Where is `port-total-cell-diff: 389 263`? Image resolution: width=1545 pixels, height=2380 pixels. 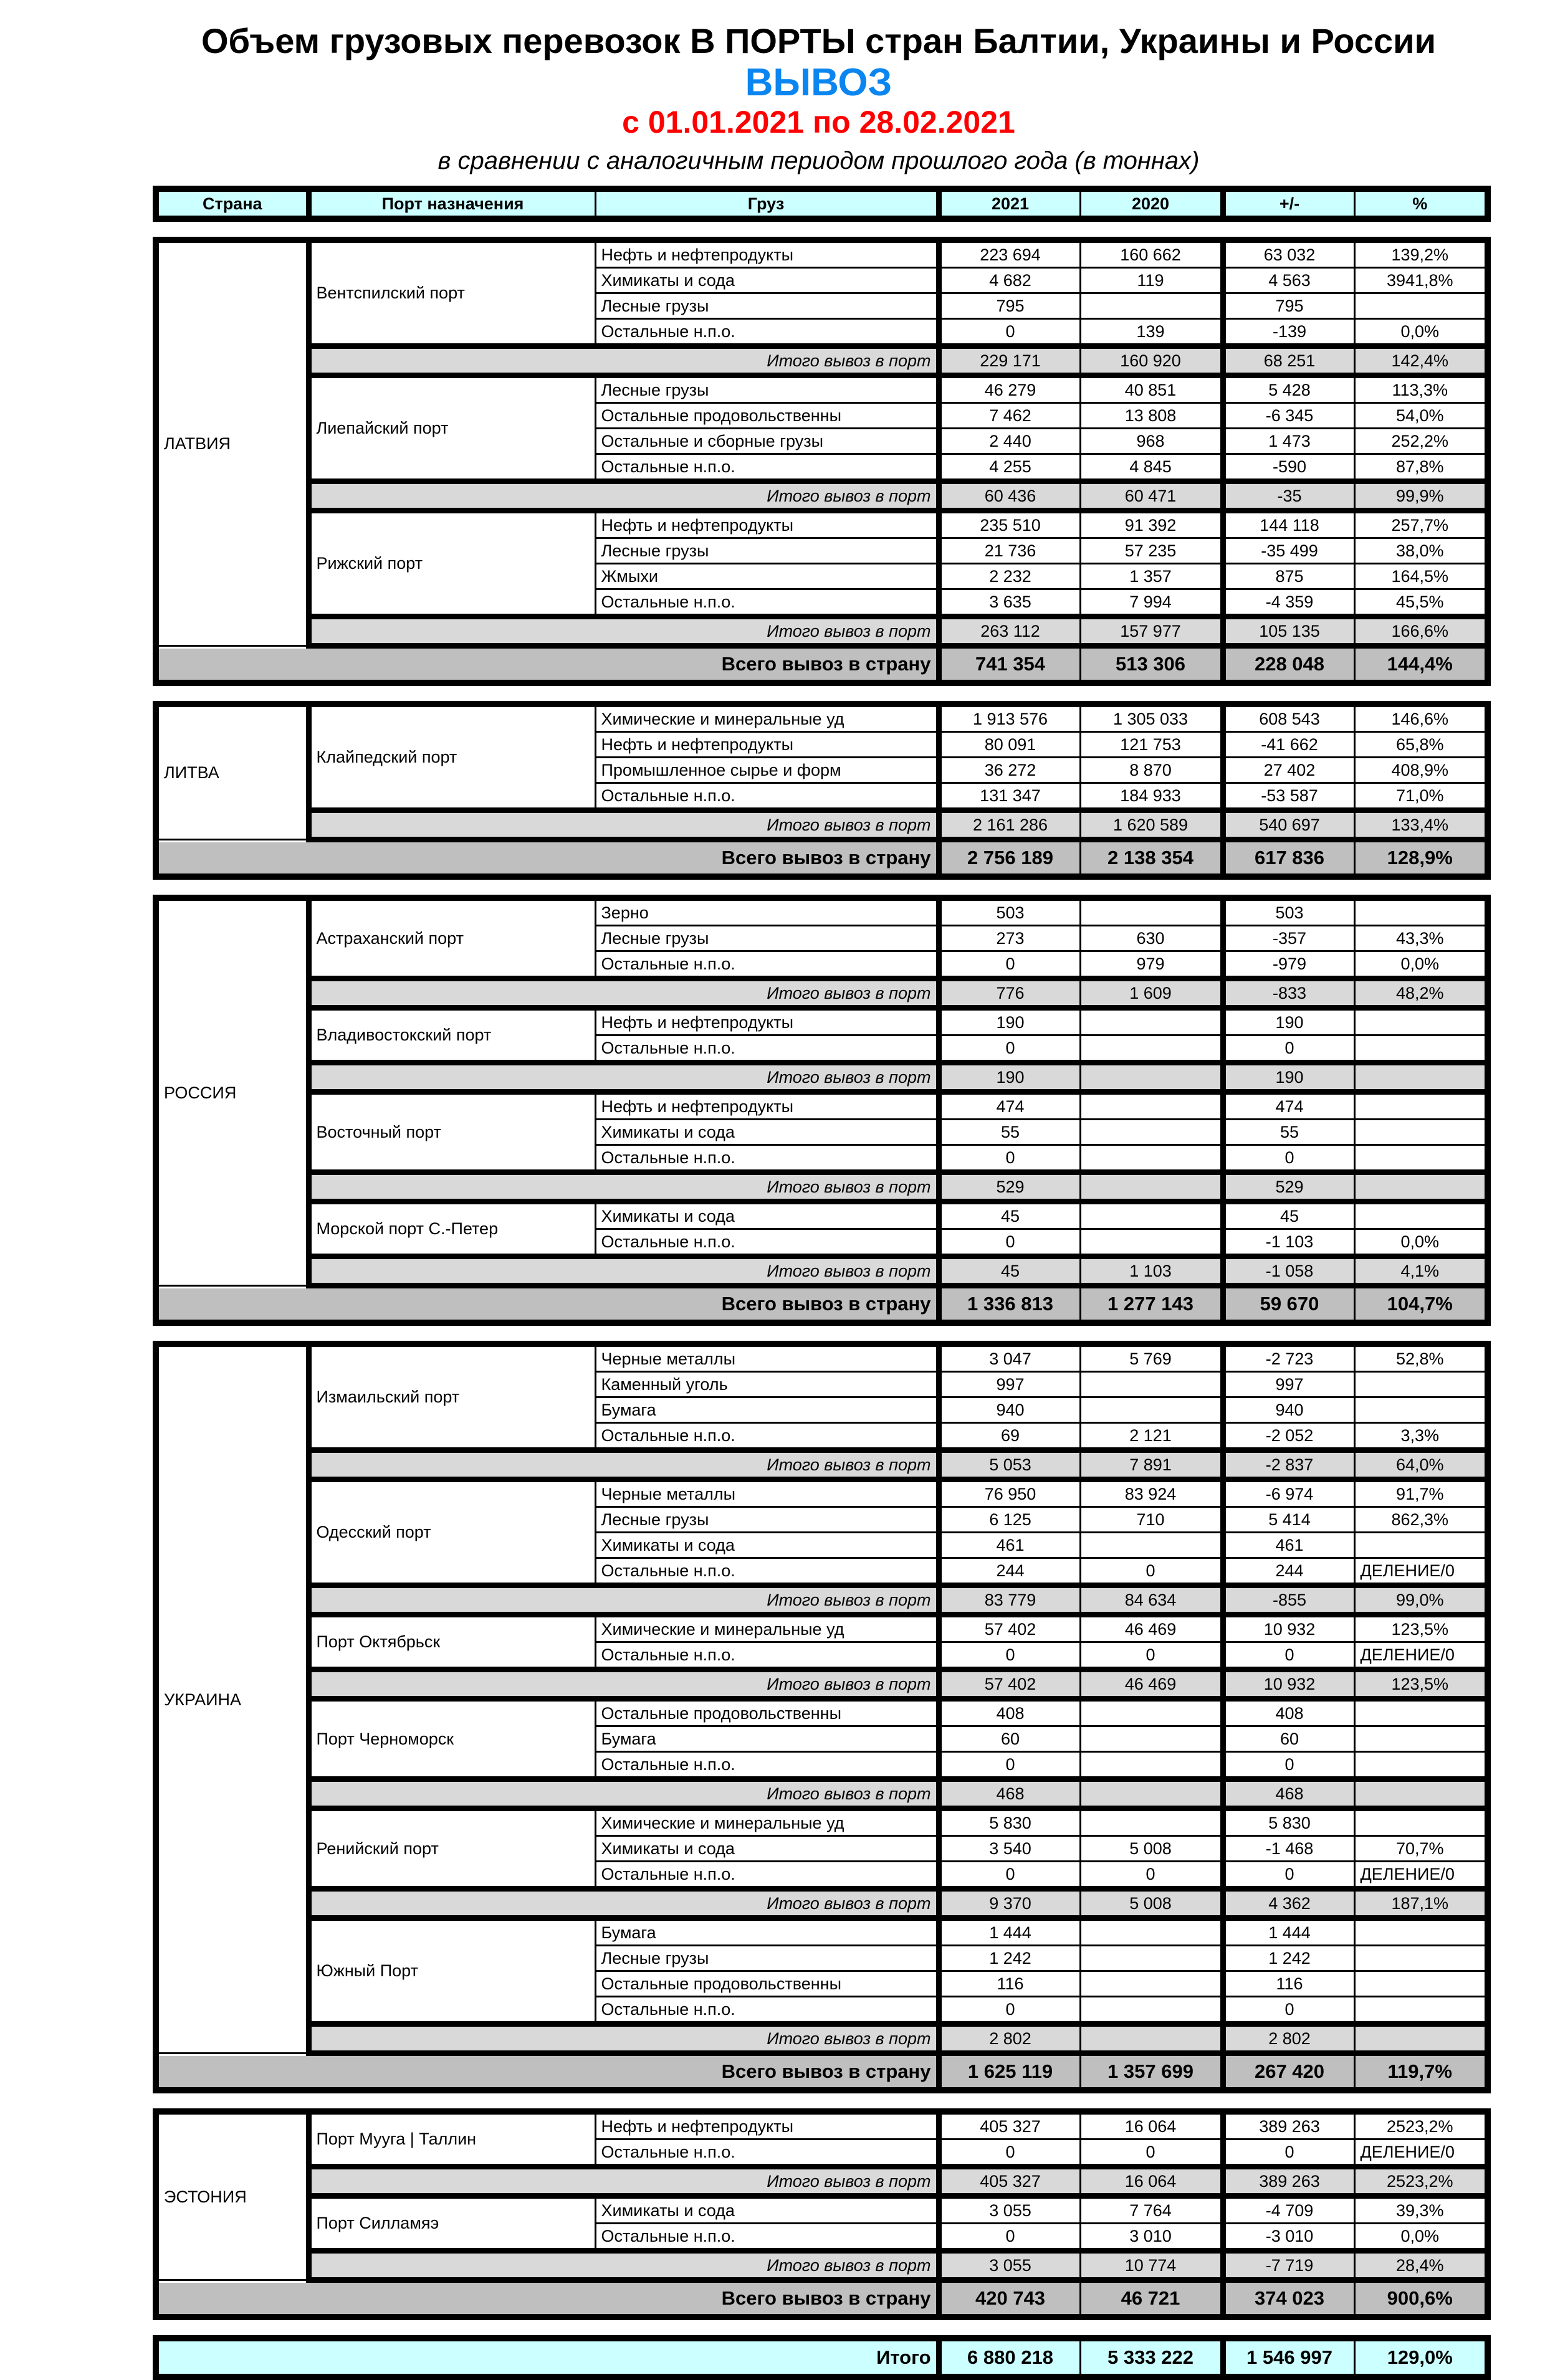
port-total-cell-diff: 389 263 is located at coordinates (1289, 2182).